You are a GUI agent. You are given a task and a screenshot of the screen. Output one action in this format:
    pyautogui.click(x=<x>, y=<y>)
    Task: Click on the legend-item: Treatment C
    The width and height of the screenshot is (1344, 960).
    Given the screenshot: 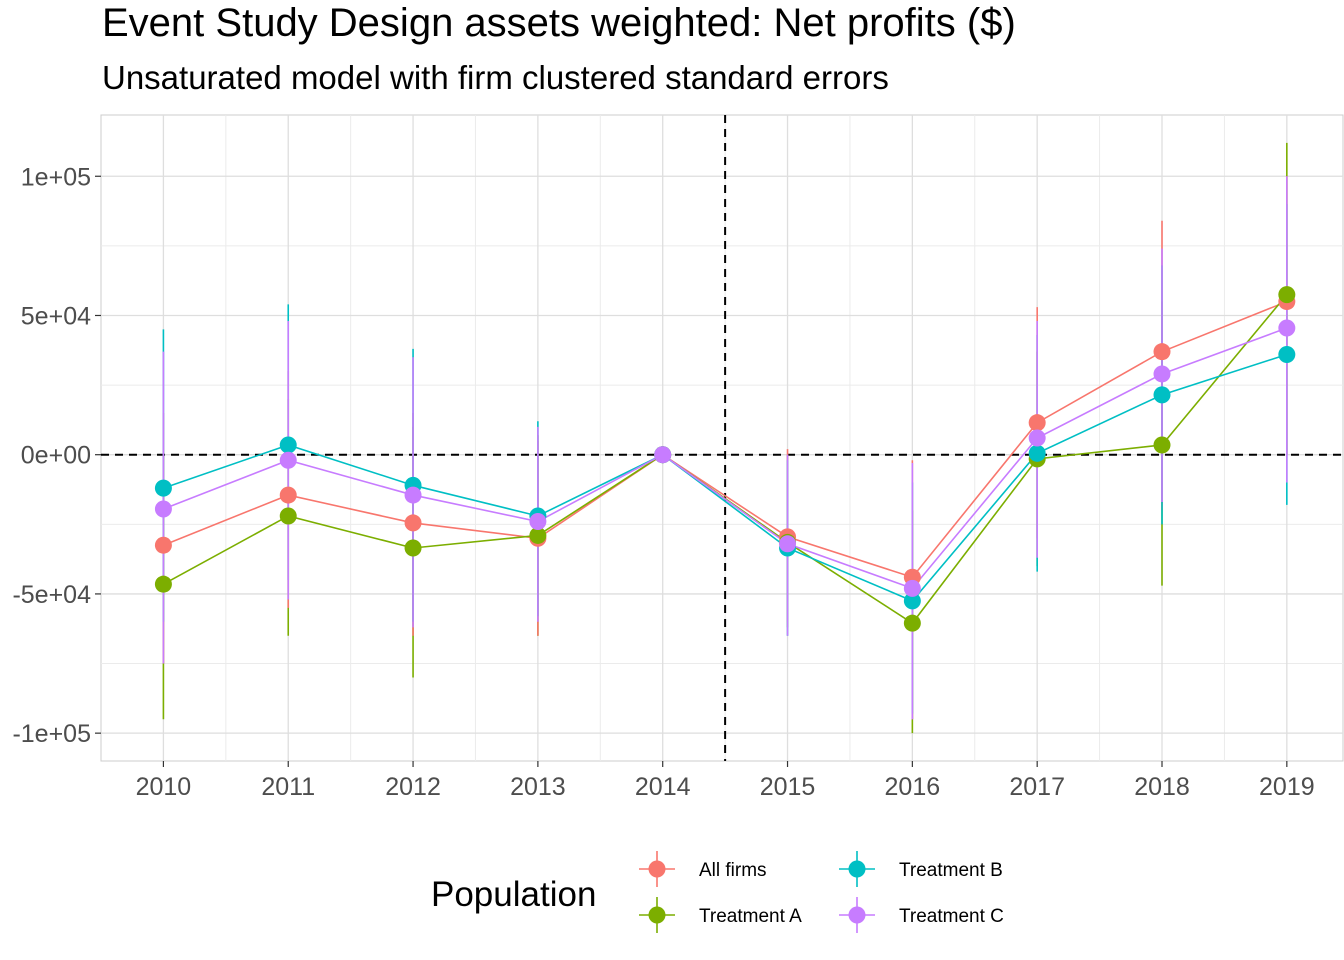 What is the action you would take?
    pyautogui.click(x=921, y=915)
    